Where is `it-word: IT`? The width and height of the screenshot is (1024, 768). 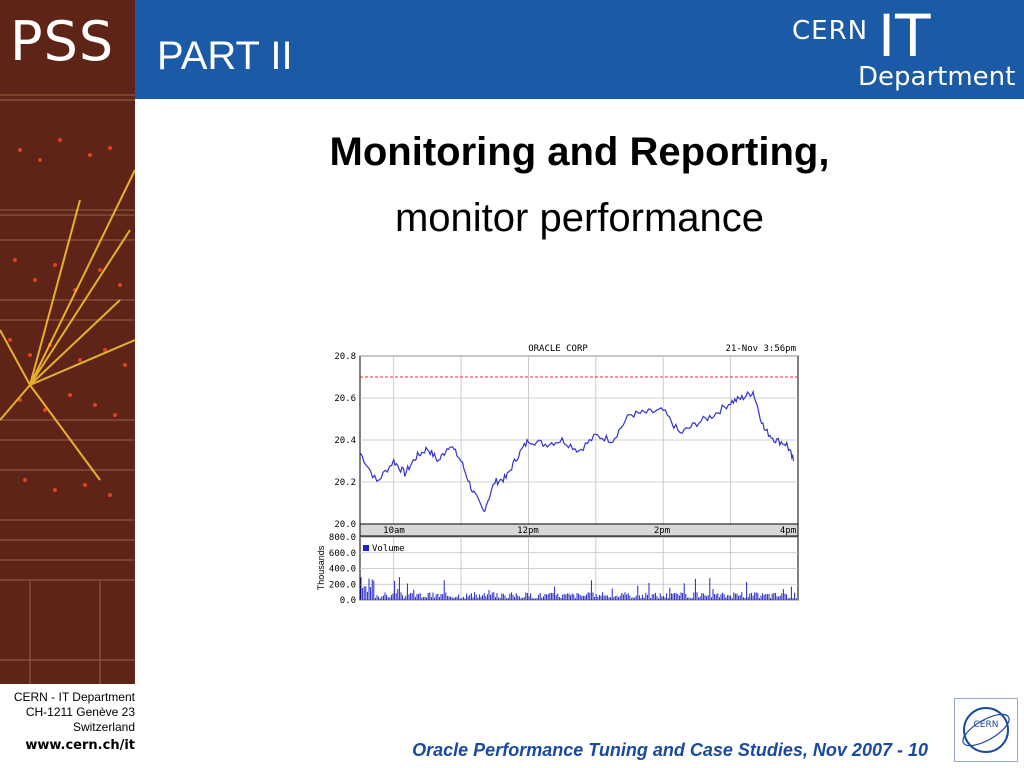 it-word: IT is located at coordinates (904, 36).